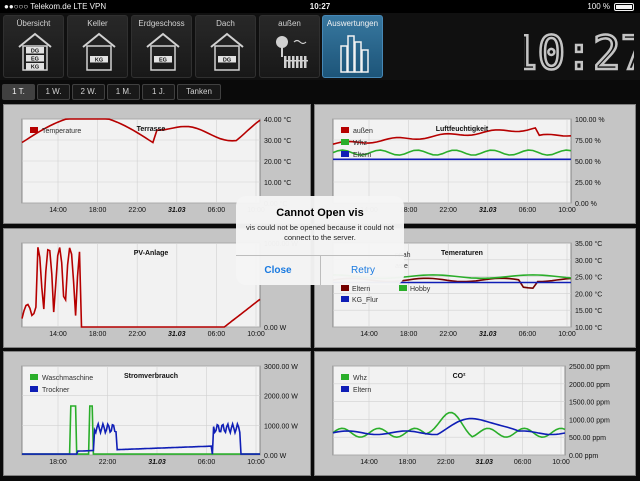 This screenshot has width=640, height=481. What do you see at coordinates (420, 289) in the screenshot?
I see `legend-label: Hobby` at bounding box center [420, 289].